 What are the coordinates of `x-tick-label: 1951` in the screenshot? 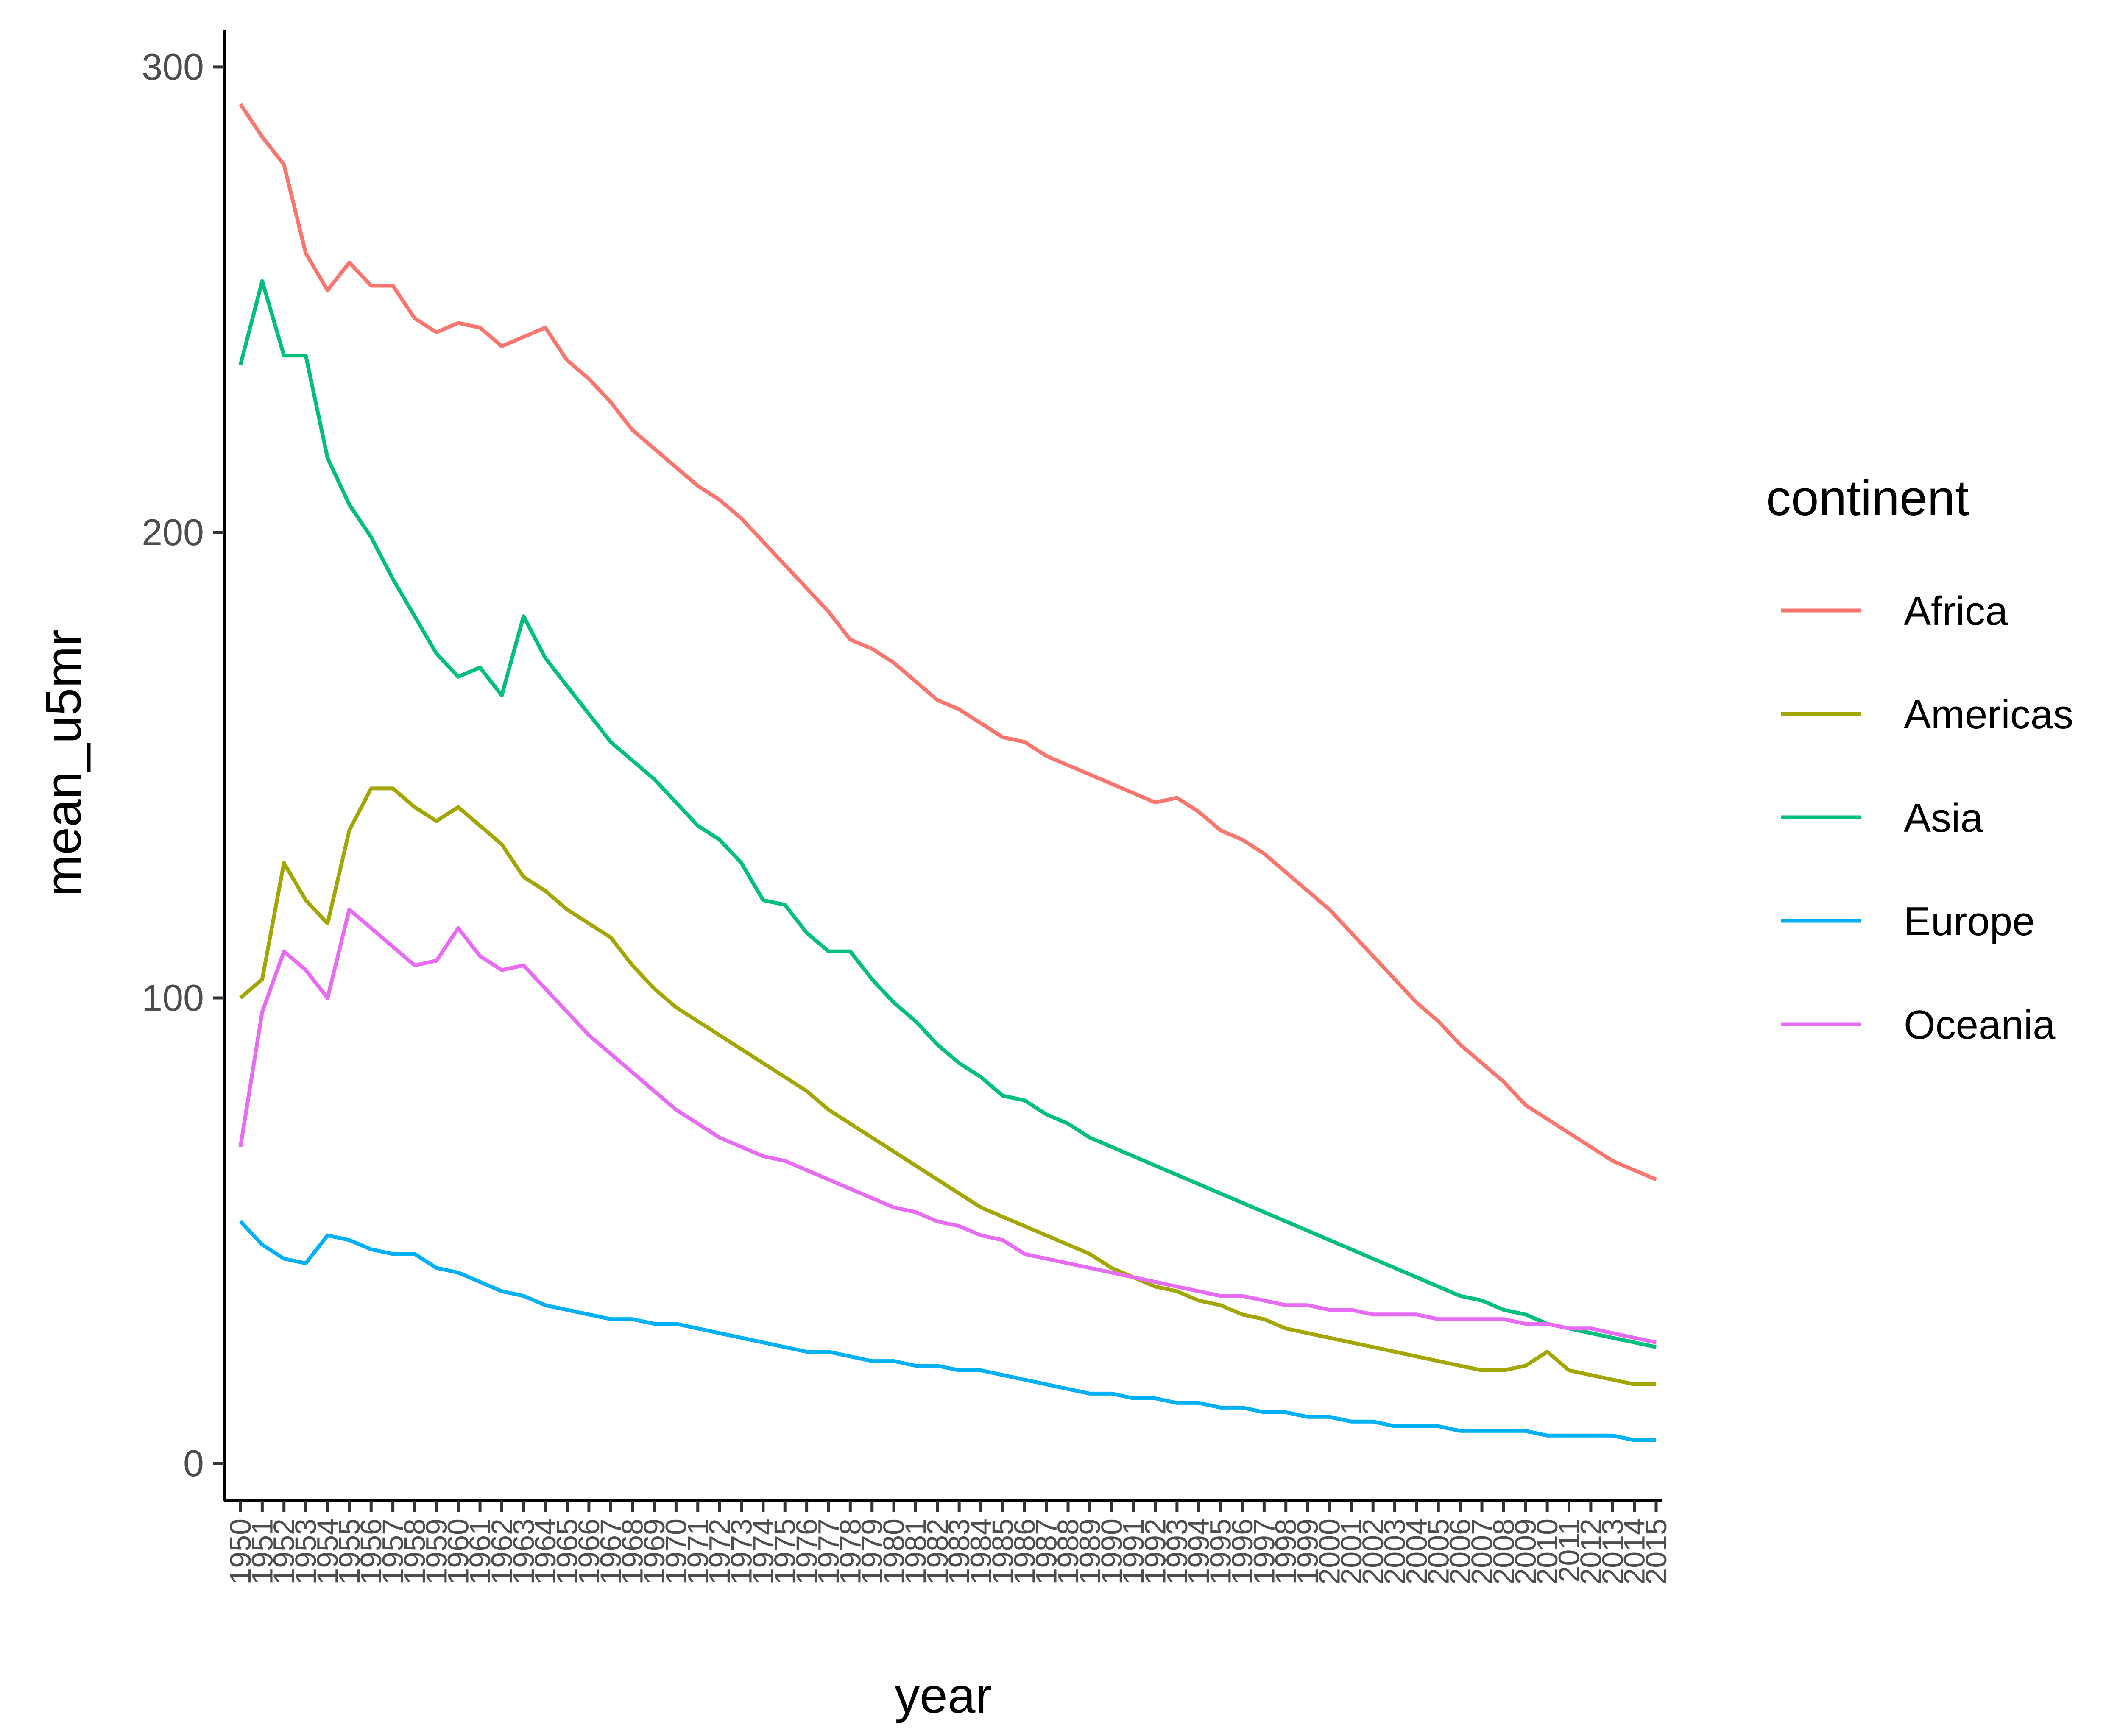 It's located at (262, 1552).